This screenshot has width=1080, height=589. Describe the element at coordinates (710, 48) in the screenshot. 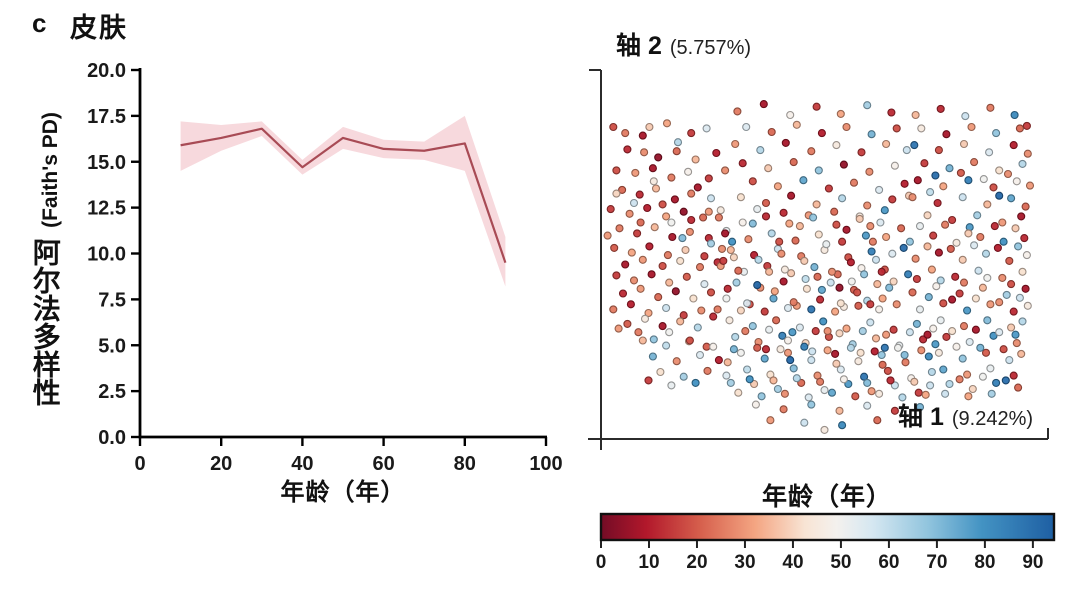

I see `axis2-percent: (5.757%)` at that location.